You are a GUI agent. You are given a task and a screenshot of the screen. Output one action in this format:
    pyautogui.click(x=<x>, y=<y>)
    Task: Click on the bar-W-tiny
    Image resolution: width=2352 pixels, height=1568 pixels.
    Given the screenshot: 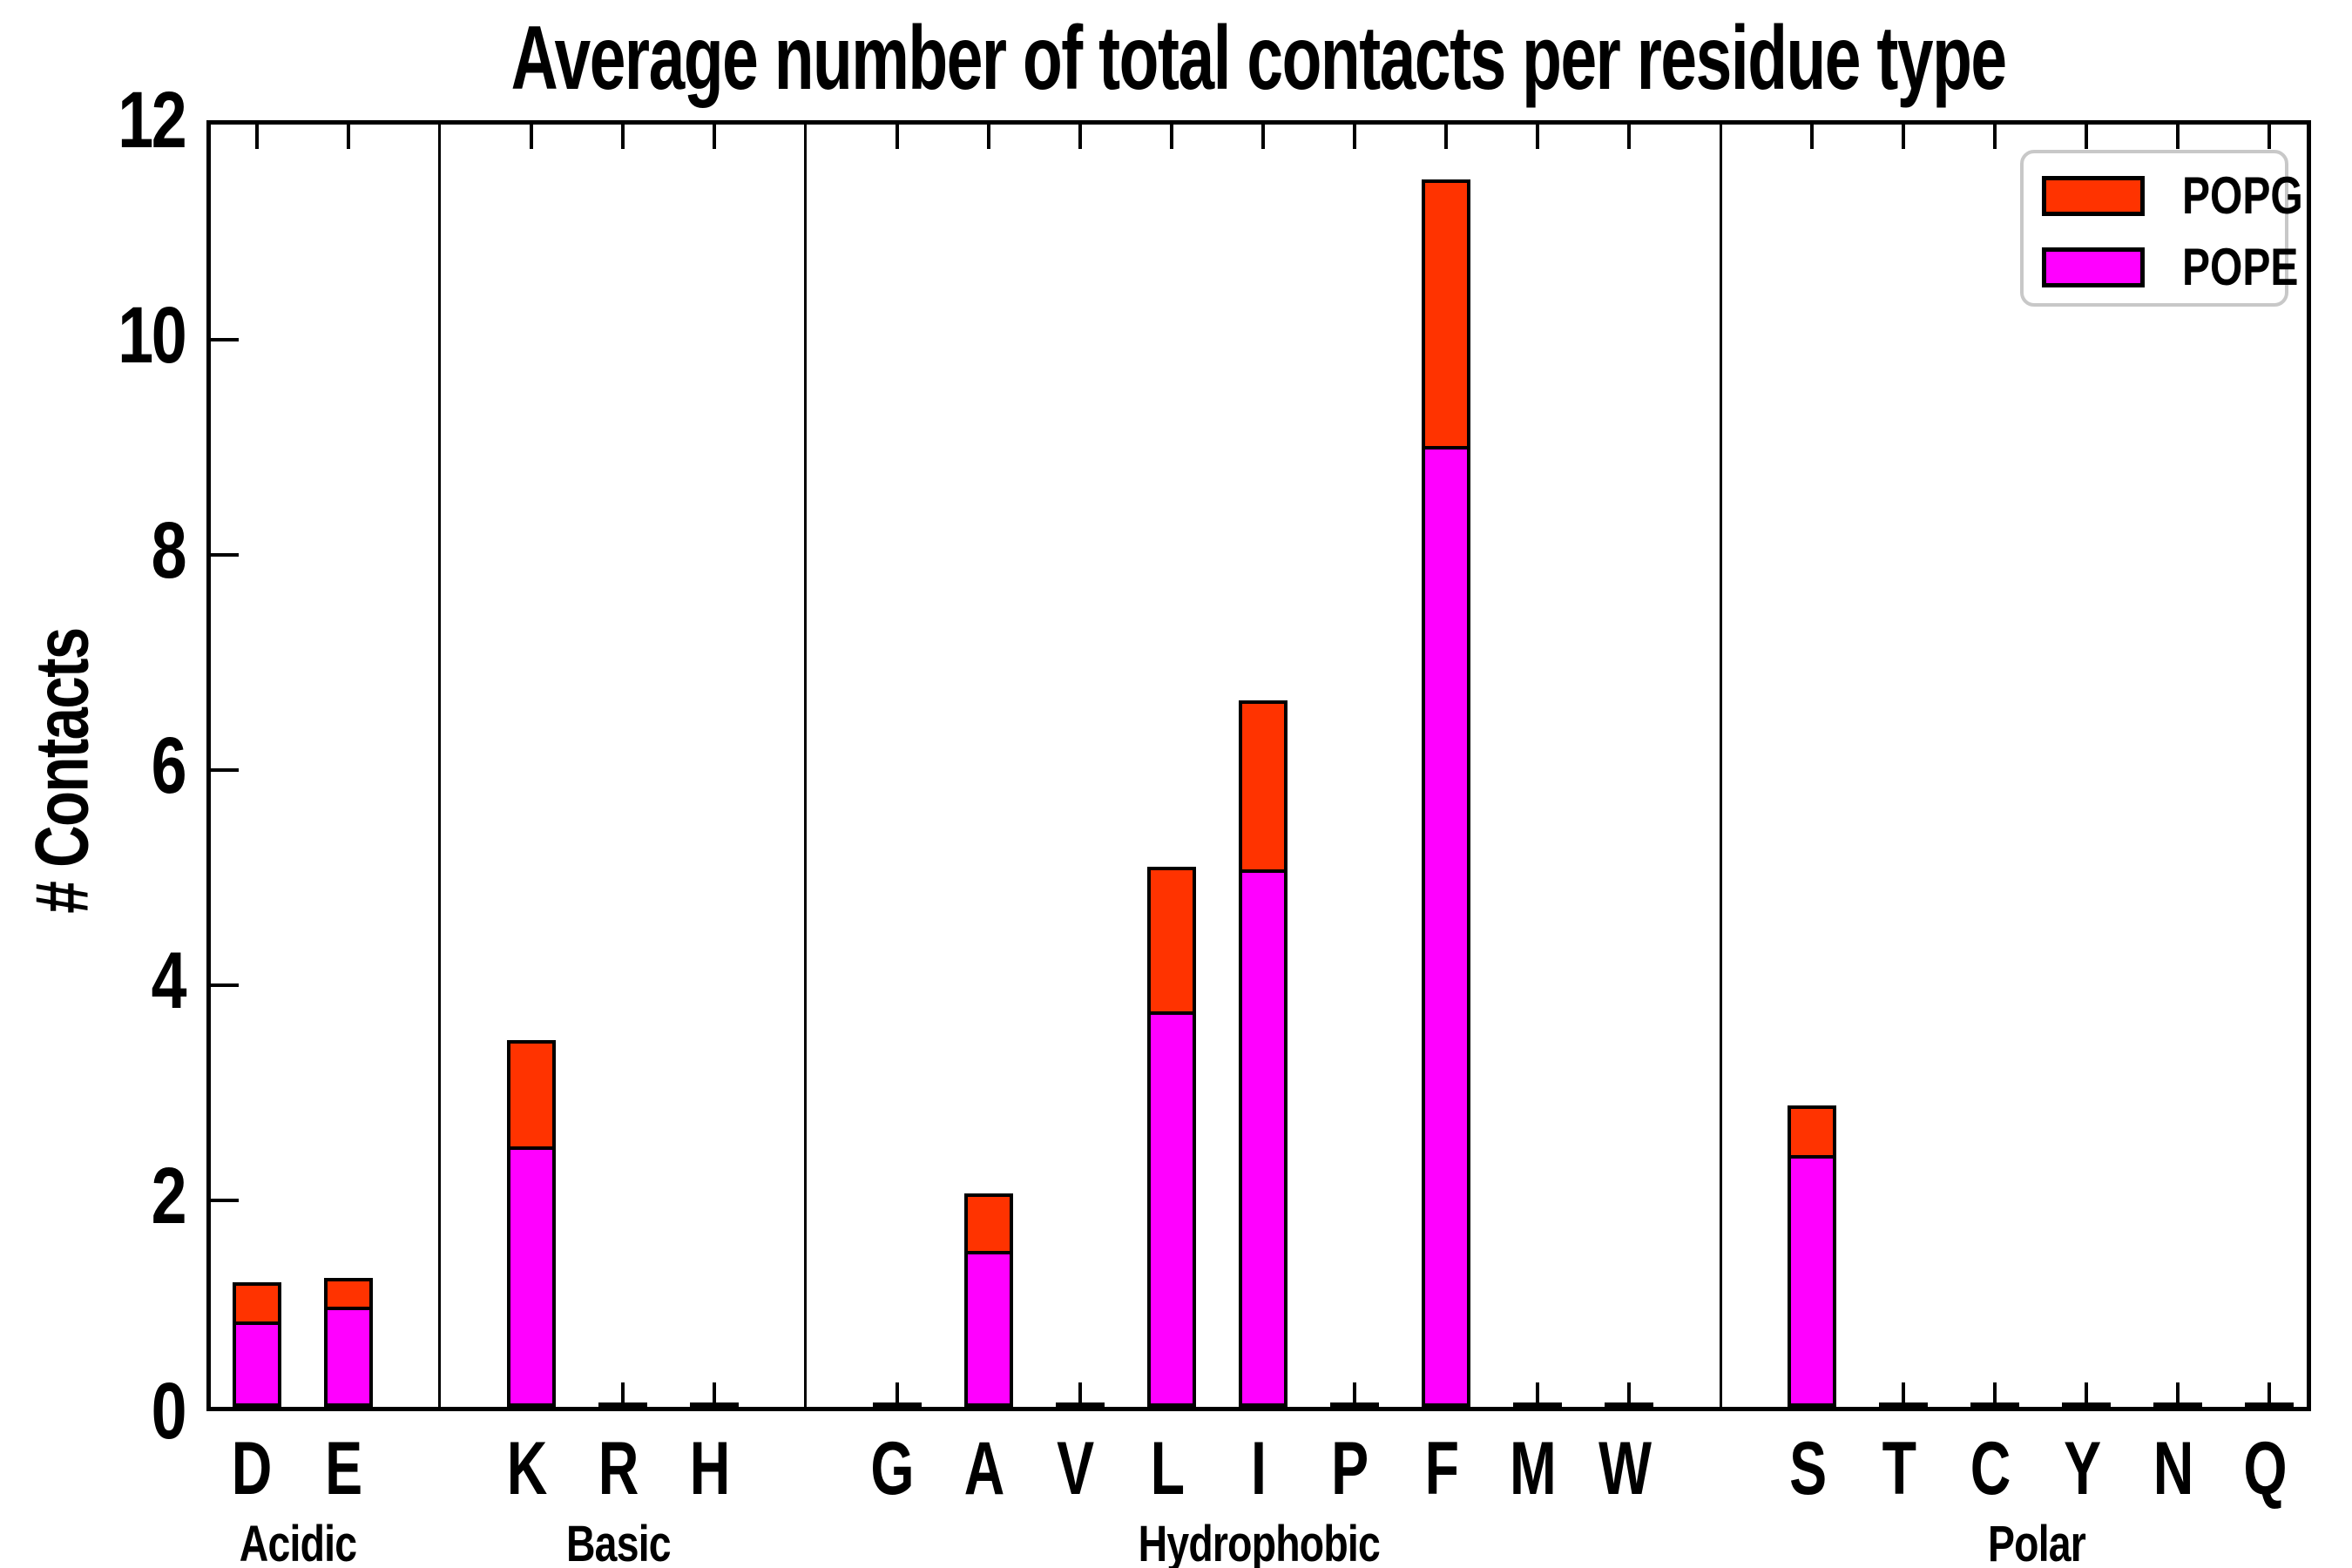 What is the action you would take?
    pyautogui.click(x=1629, y=1404)
    